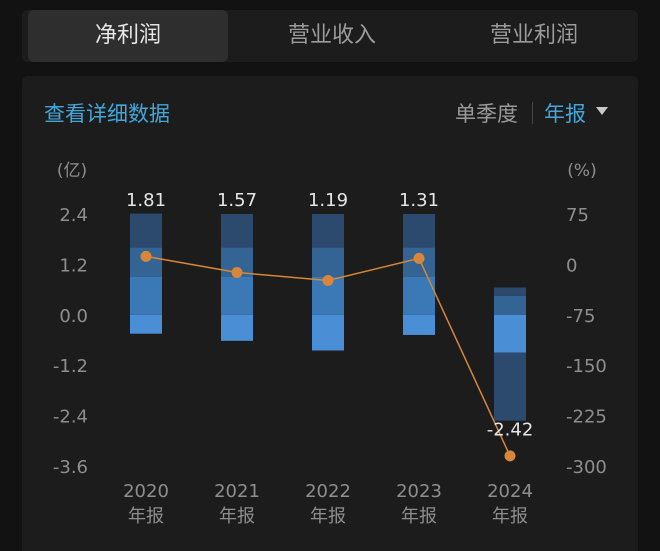 This screenshot has width=660, height=551. Describe the element at coordinates (586, 417) in the screenshot. I see `right-axis-tick-label: -225` at that location.